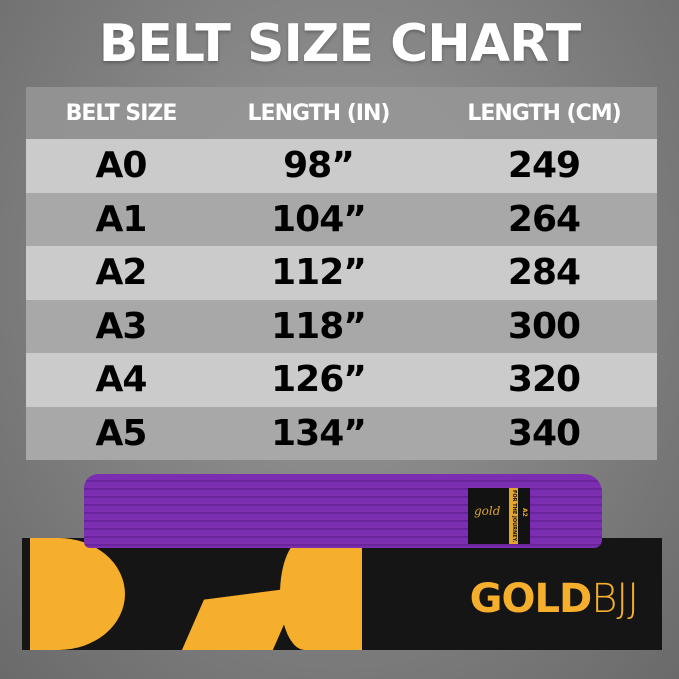 The image size is (679, 679). What do you see at coordinates (319, 433) in the screenshot?
I see `inches-cell: 134”` at bounding box center [319, 433].